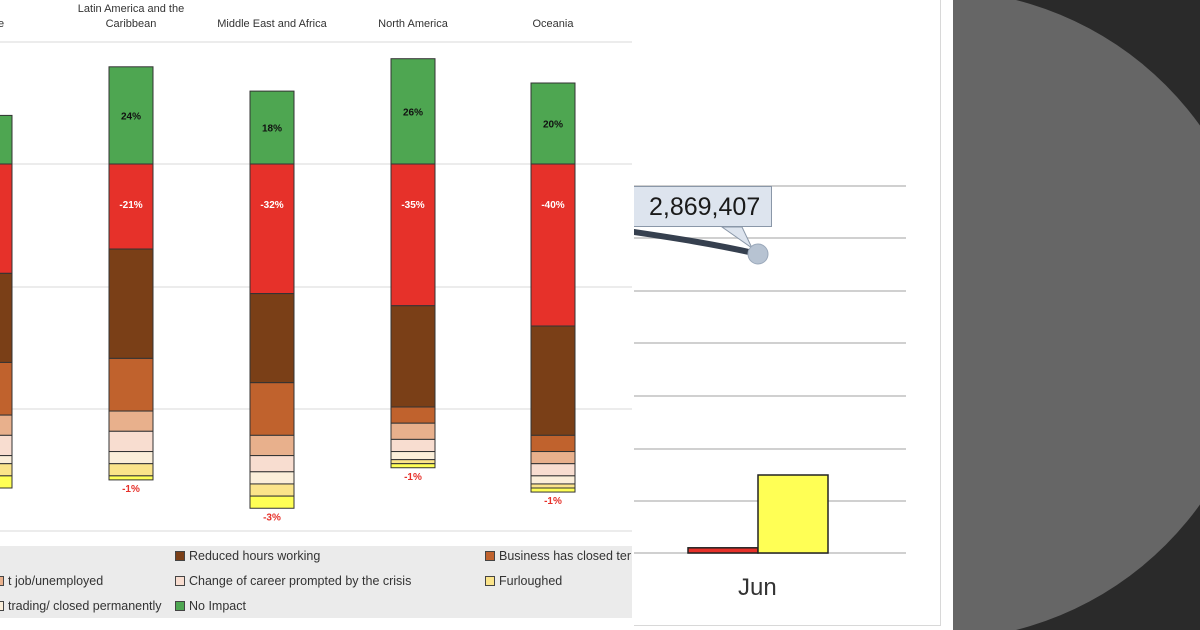 The height and width of the screenshot is (630, 1200). Describe the element at coordinates (272, 24) in the screenshot. I see `category-label: Middle East and Africa` at that location.